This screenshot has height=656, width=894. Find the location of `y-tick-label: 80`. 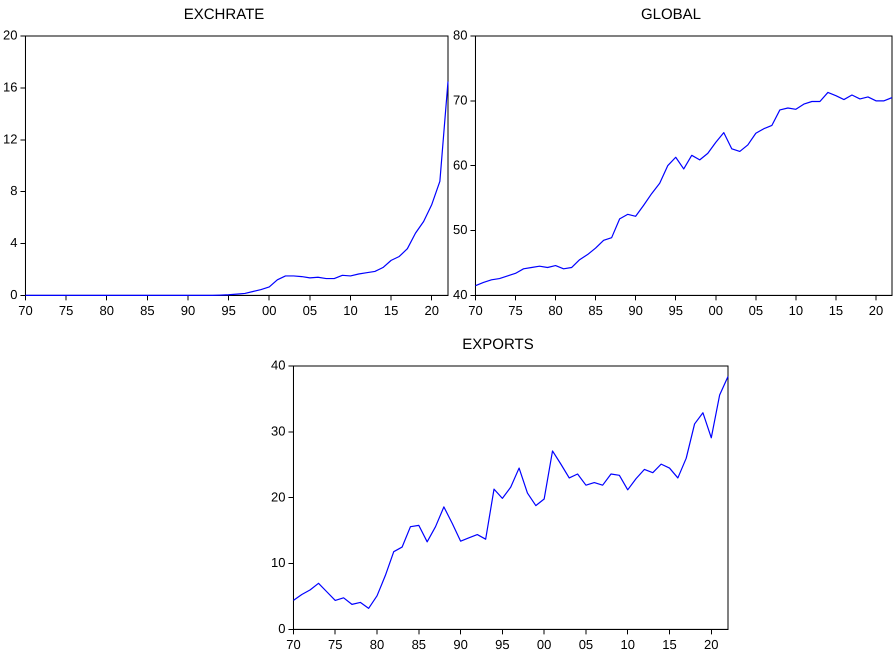

y-tick-label: 80 is located at coordinates (460, 35).